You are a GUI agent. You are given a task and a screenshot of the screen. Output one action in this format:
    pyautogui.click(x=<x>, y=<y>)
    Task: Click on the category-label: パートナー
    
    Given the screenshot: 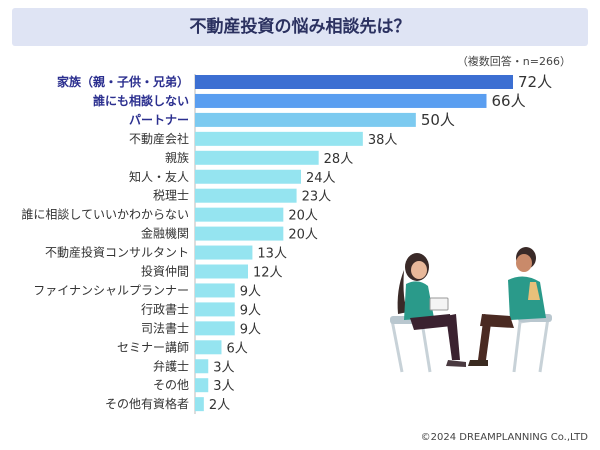 What is the action you would take?
    pyautogui.click(x=159, y=120)
    